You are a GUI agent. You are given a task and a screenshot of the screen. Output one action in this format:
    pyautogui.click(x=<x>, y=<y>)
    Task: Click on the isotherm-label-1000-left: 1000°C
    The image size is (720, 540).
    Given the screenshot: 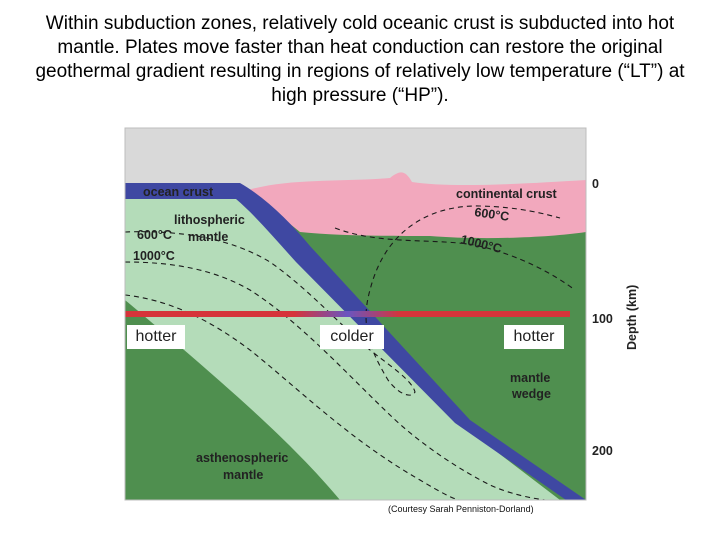 What is the action you would take?
    pyautogui.click(x=154, y=256)
    